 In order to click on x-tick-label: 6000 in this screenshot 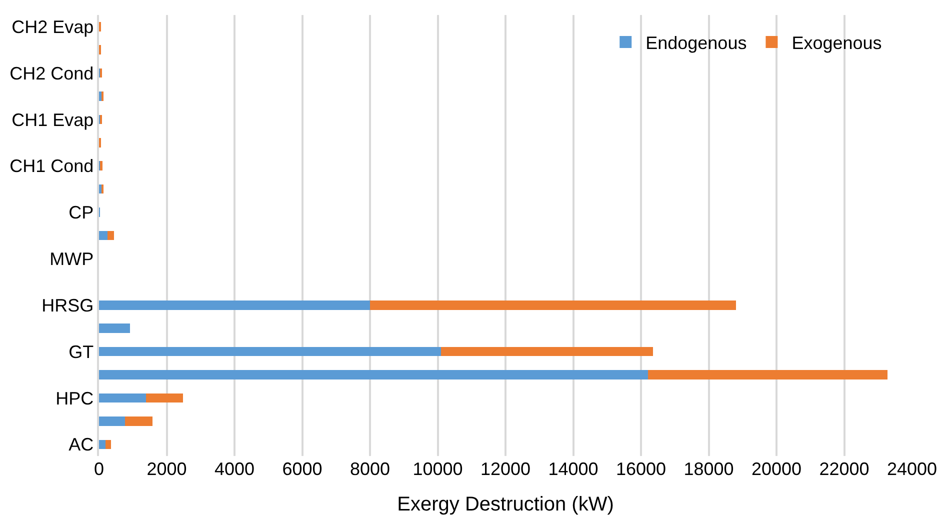, I will do `click(302, 469)`.